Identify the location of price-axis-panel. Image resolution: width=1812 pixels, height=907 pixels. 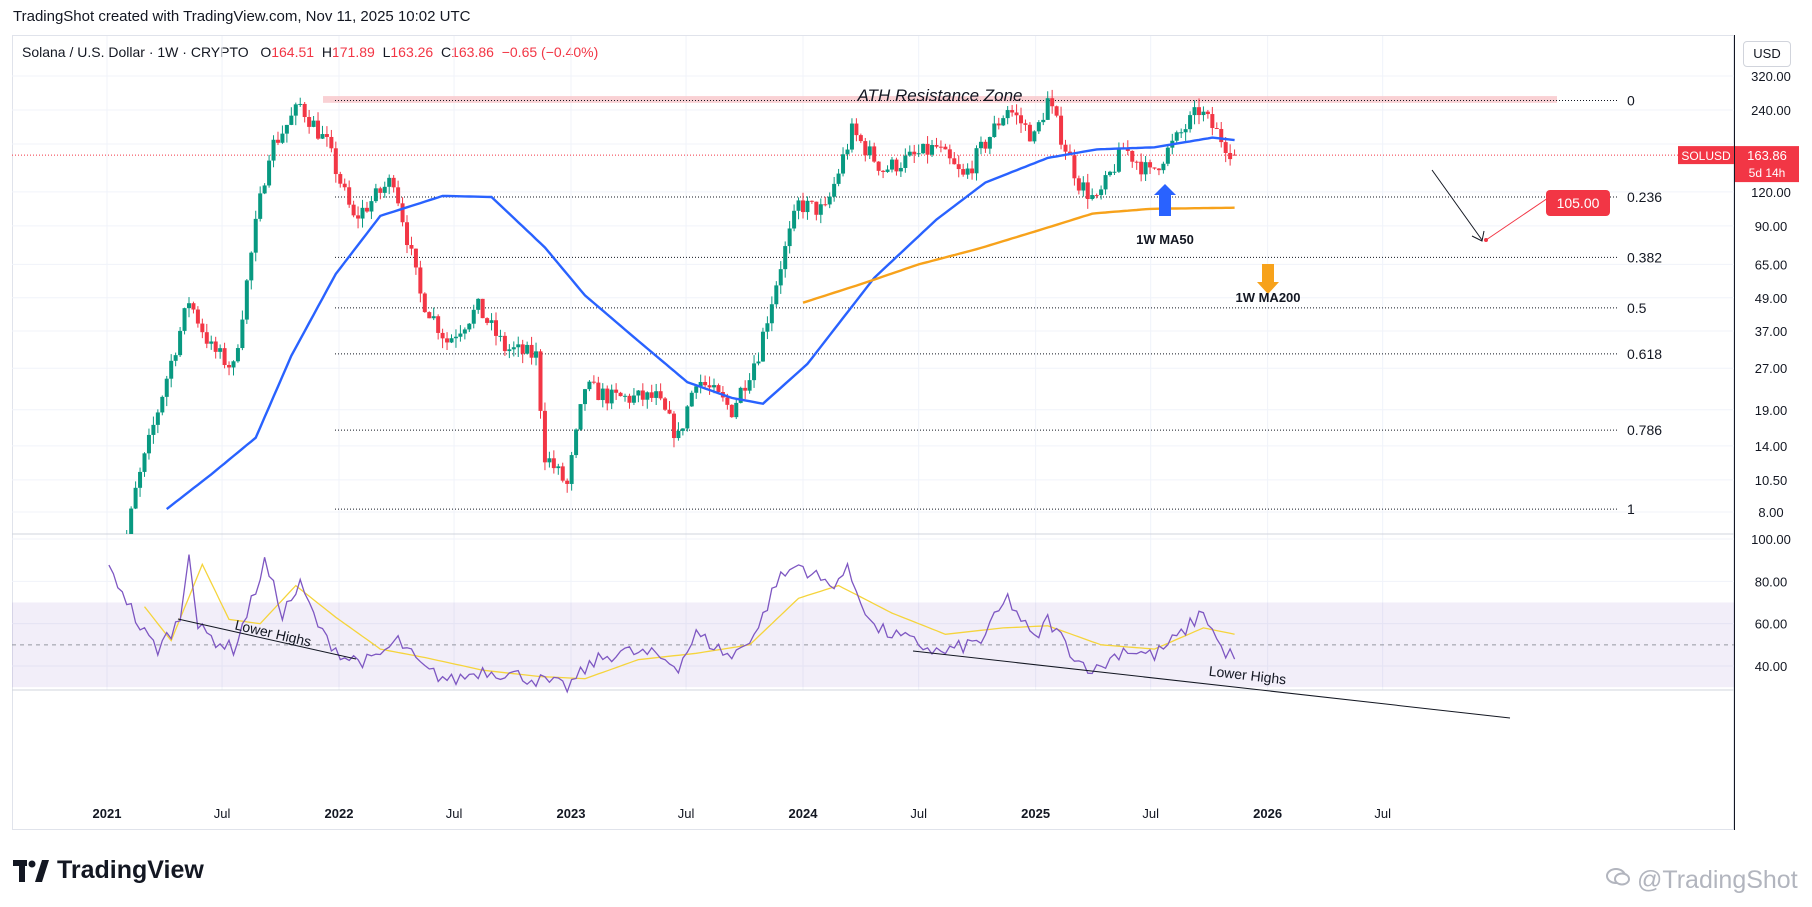
(1767, 432).